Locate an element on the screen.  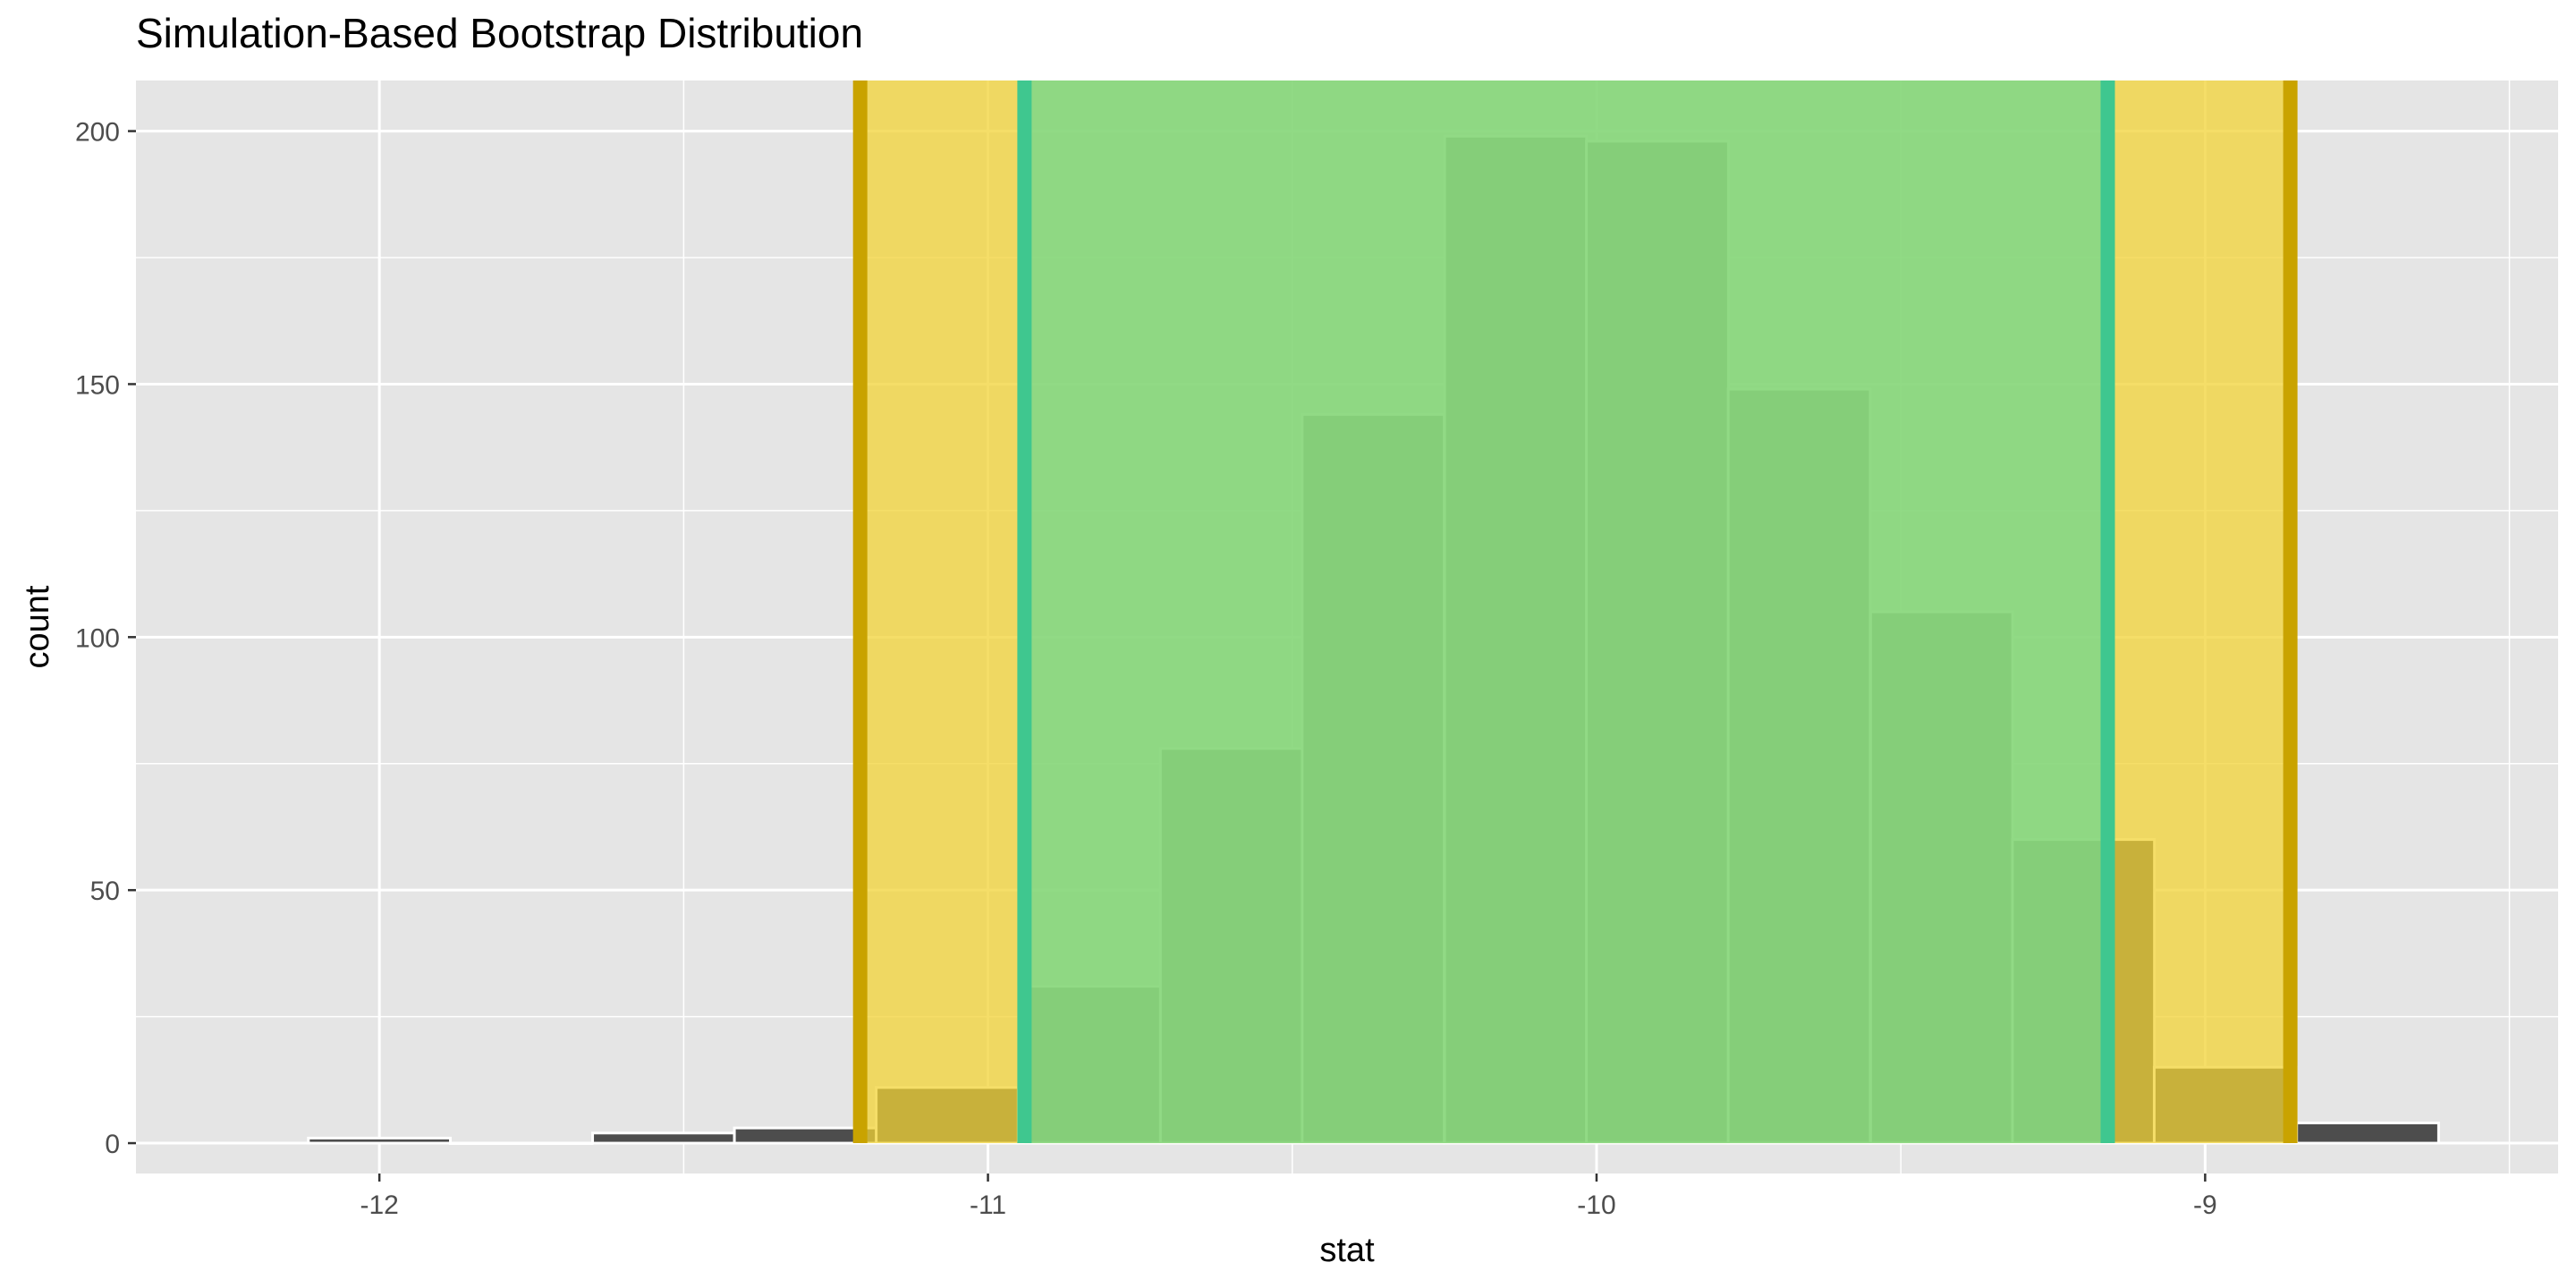
y-axis: 0 50 100 150 200 is located at coordinates (105, 638).